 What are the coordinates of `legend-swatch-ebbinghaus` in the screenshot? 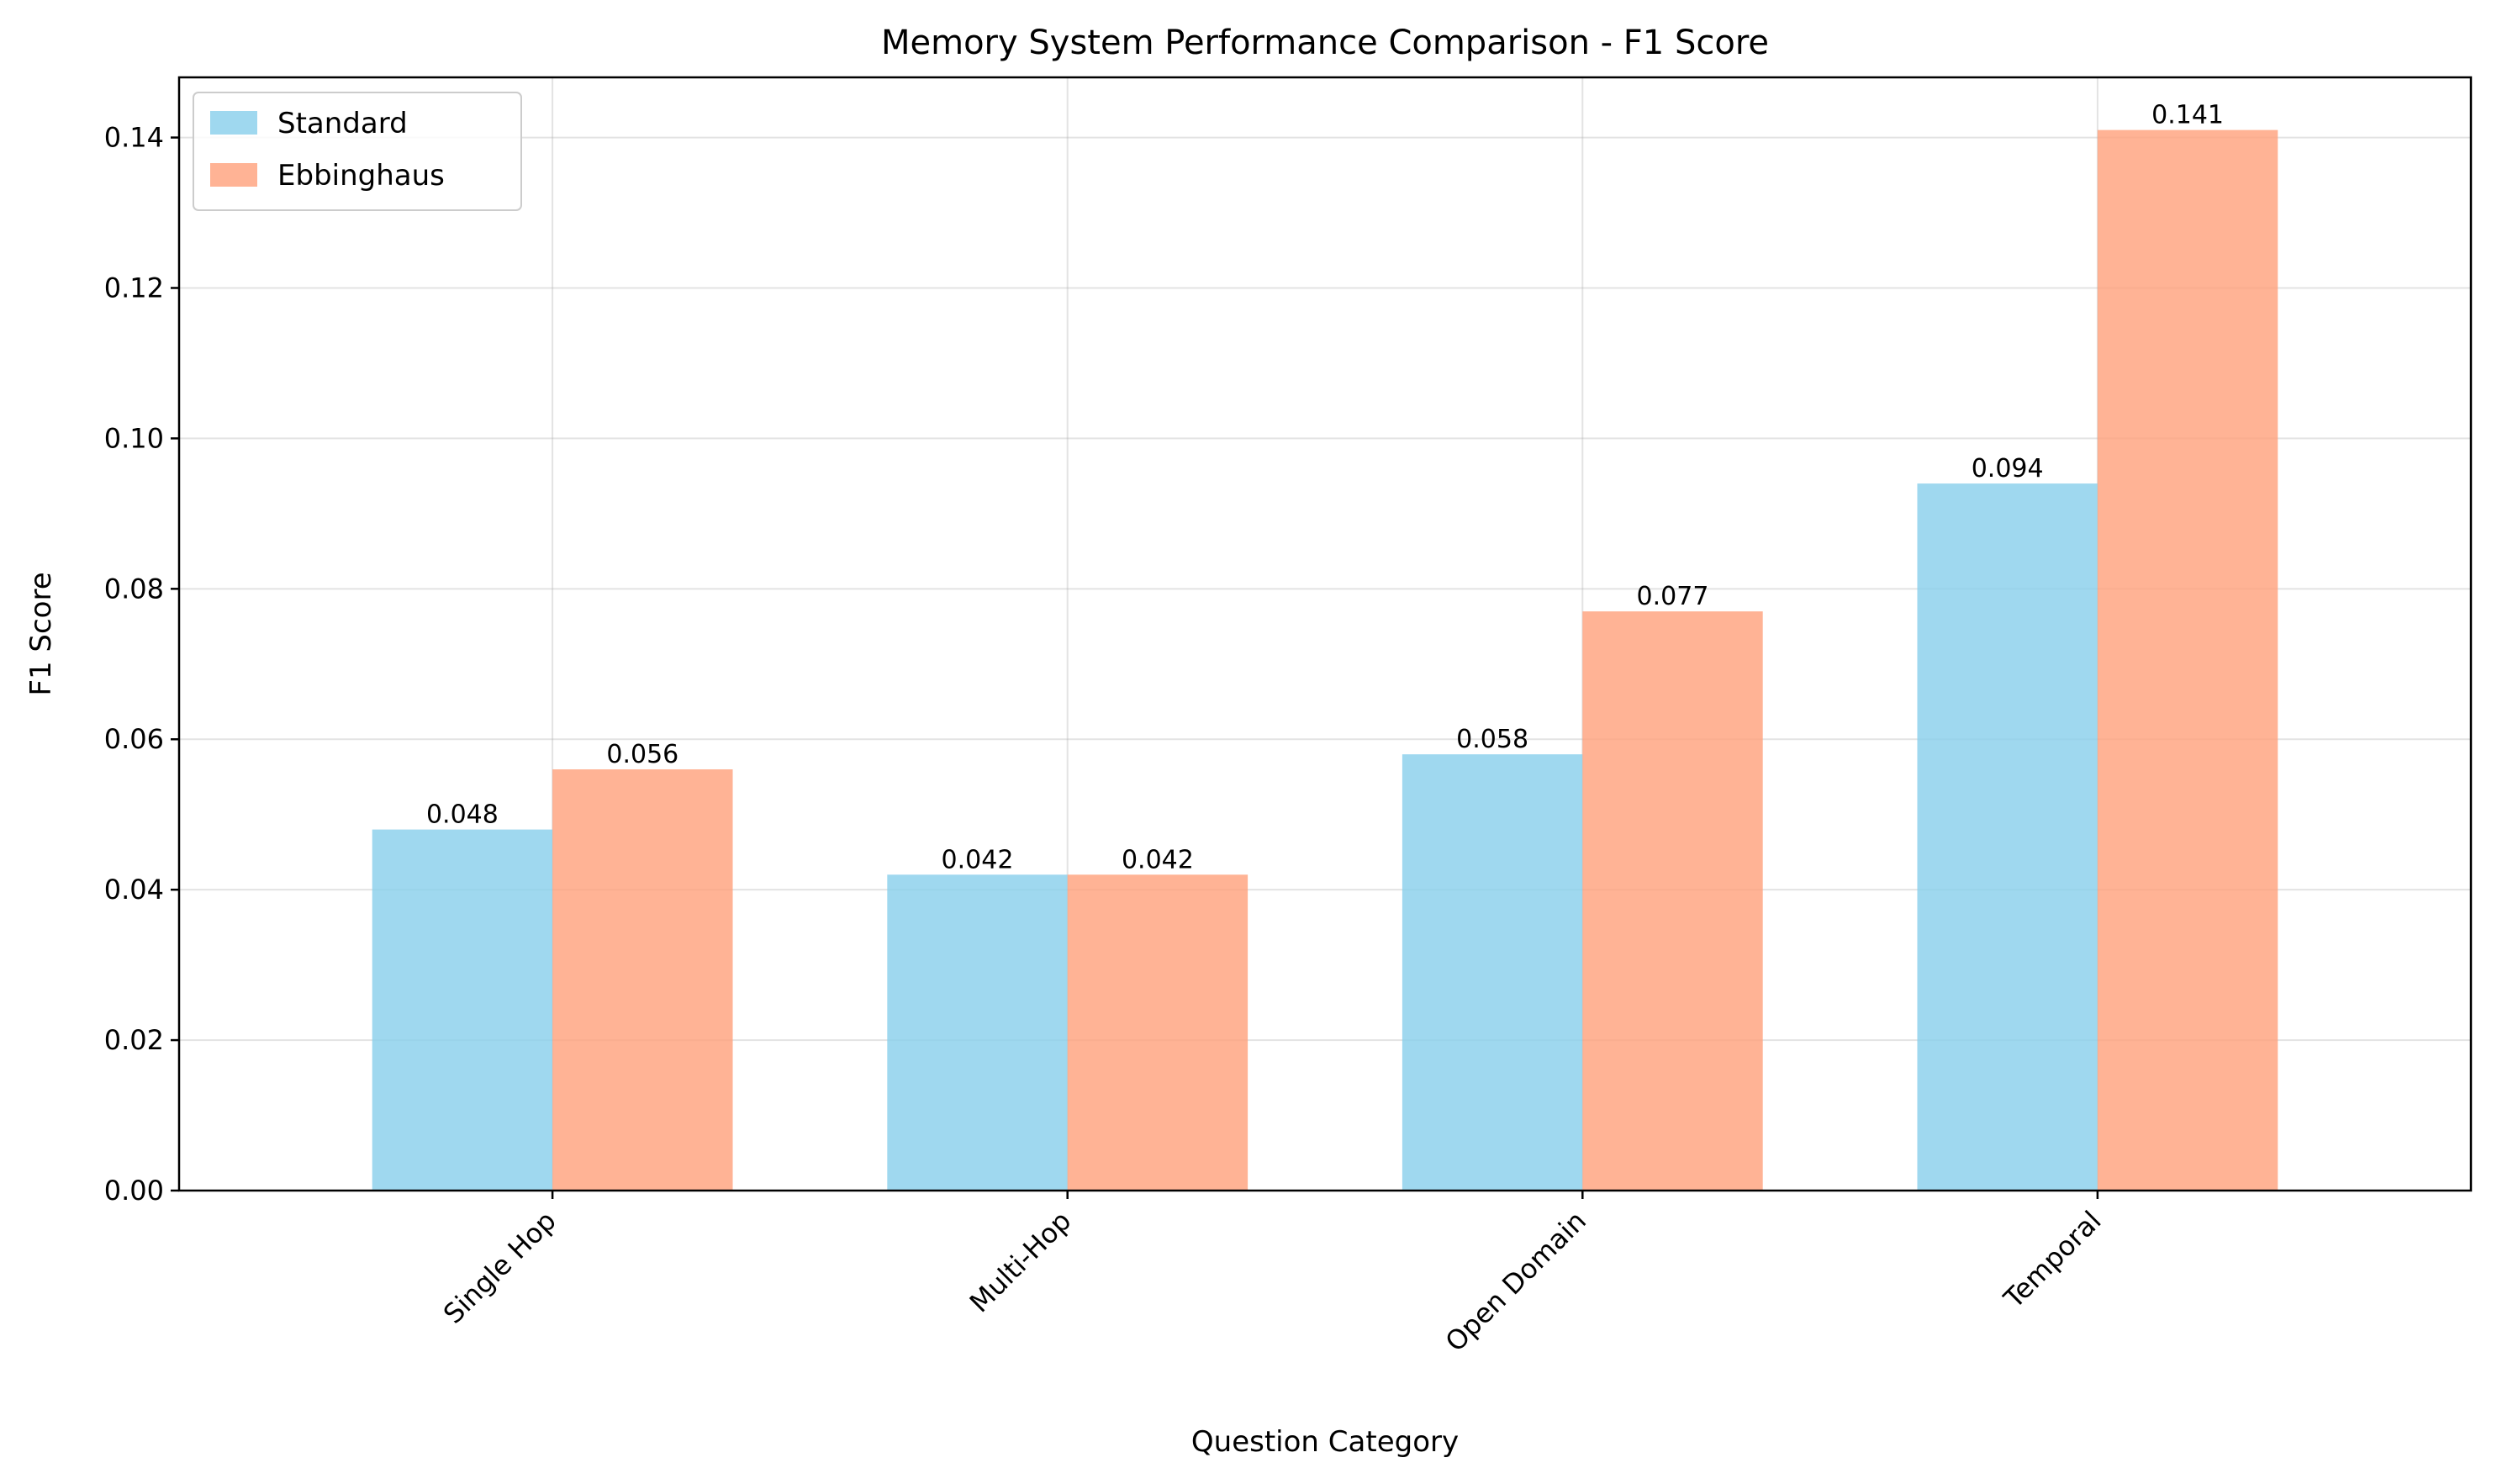 It's located at (233, 175).